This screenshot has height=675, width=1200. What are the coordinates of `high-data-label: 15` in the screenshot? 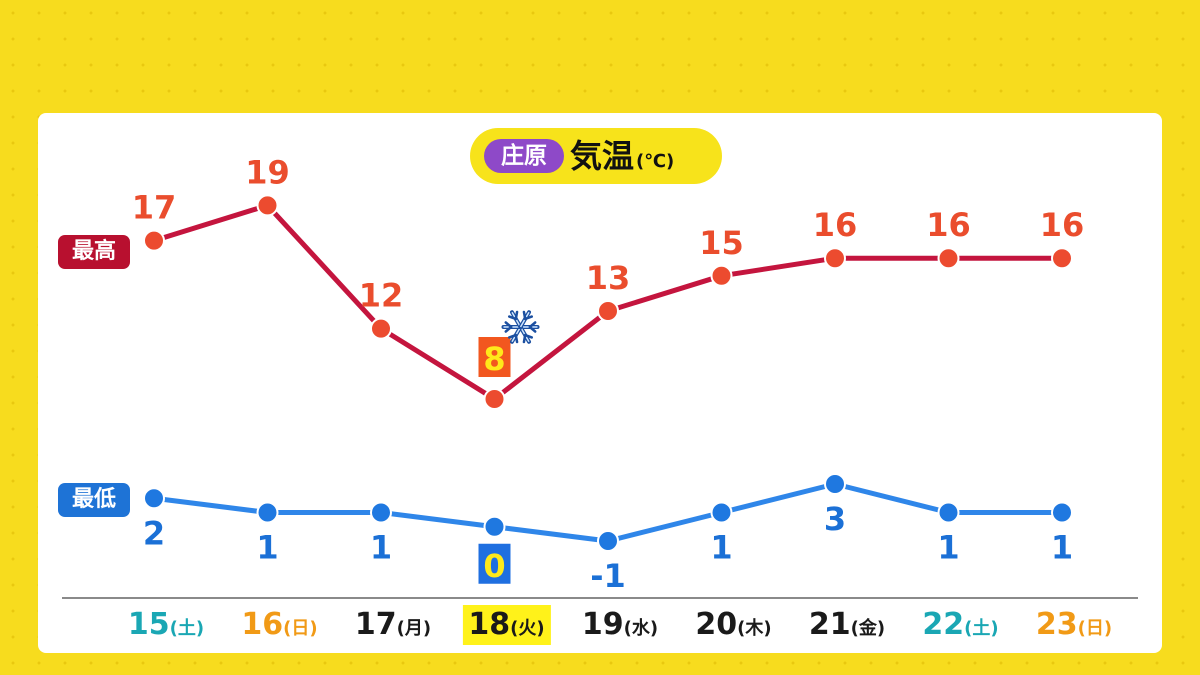 It's located at (721, 243).